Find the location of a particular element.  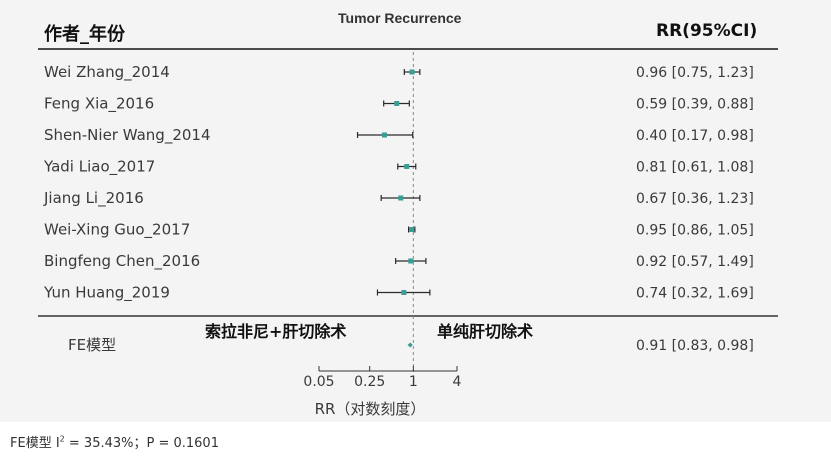

summary-diamond is located at coordinates (410, 345).